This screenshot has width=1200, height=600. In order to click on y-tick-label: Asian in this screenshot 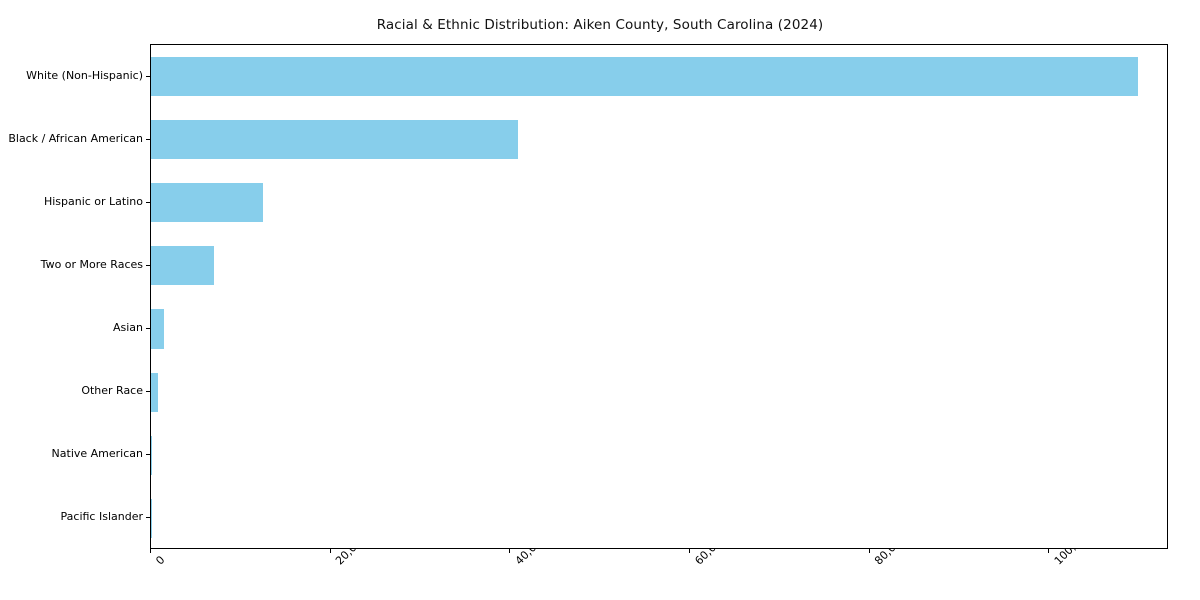, I will do `click(127, 328)`.